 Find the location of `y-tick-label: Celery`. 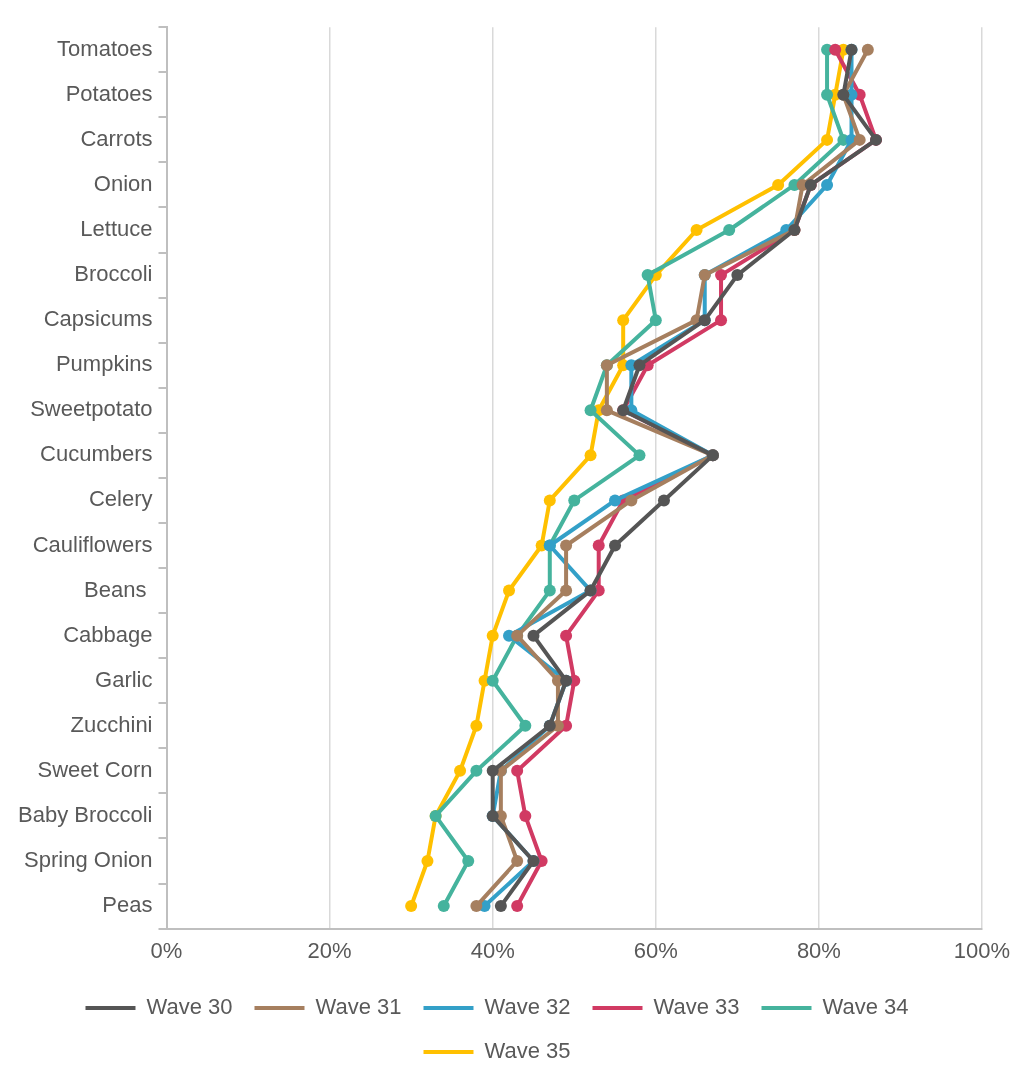

y-tick-label: Celery is located at coordinates (120, 499).